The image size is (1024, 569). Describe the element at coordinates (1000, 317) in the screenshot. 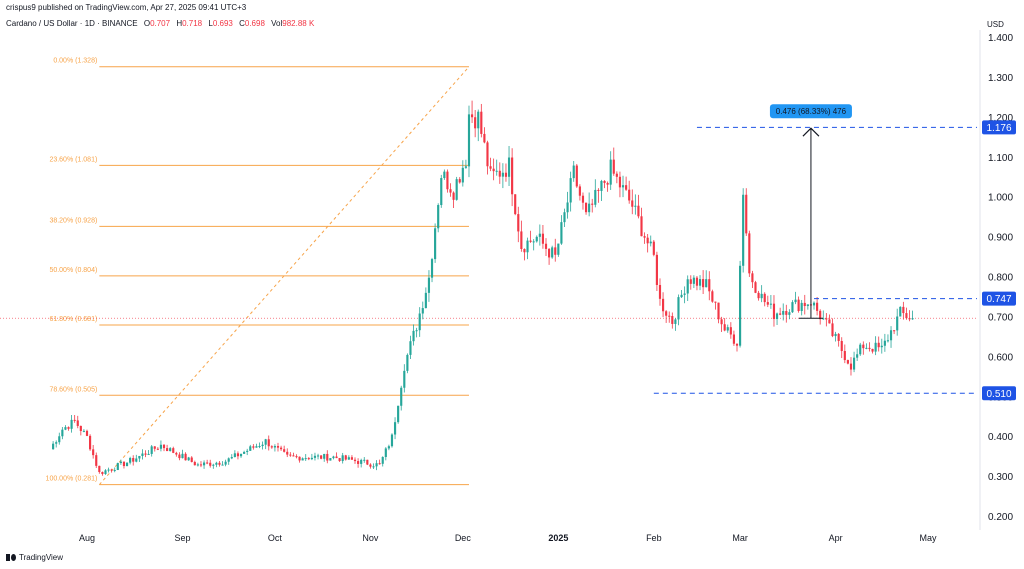

I see `y-tick-label: 0.700` at that location.